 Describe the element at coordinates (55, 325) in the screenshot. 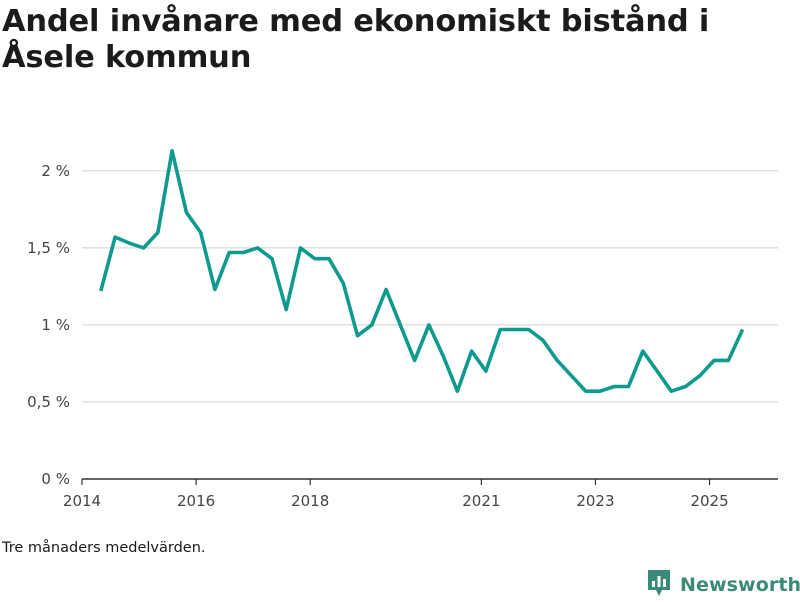

I see `y-tick-label: 1 %` at that location.